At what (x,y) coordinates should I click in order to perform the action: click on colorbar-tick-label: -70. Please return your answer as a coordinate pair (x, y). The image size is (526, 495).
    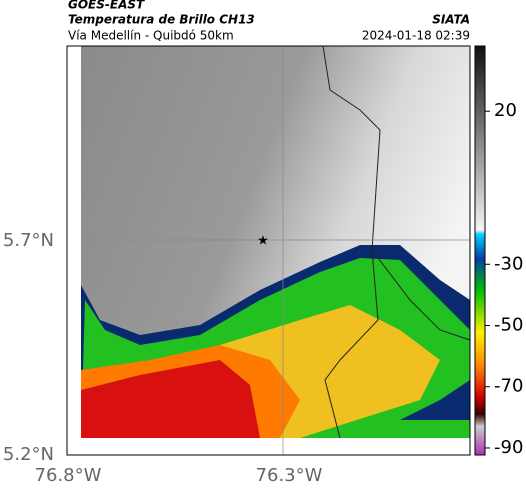
    Looking at the image, I should click on (508, 386).